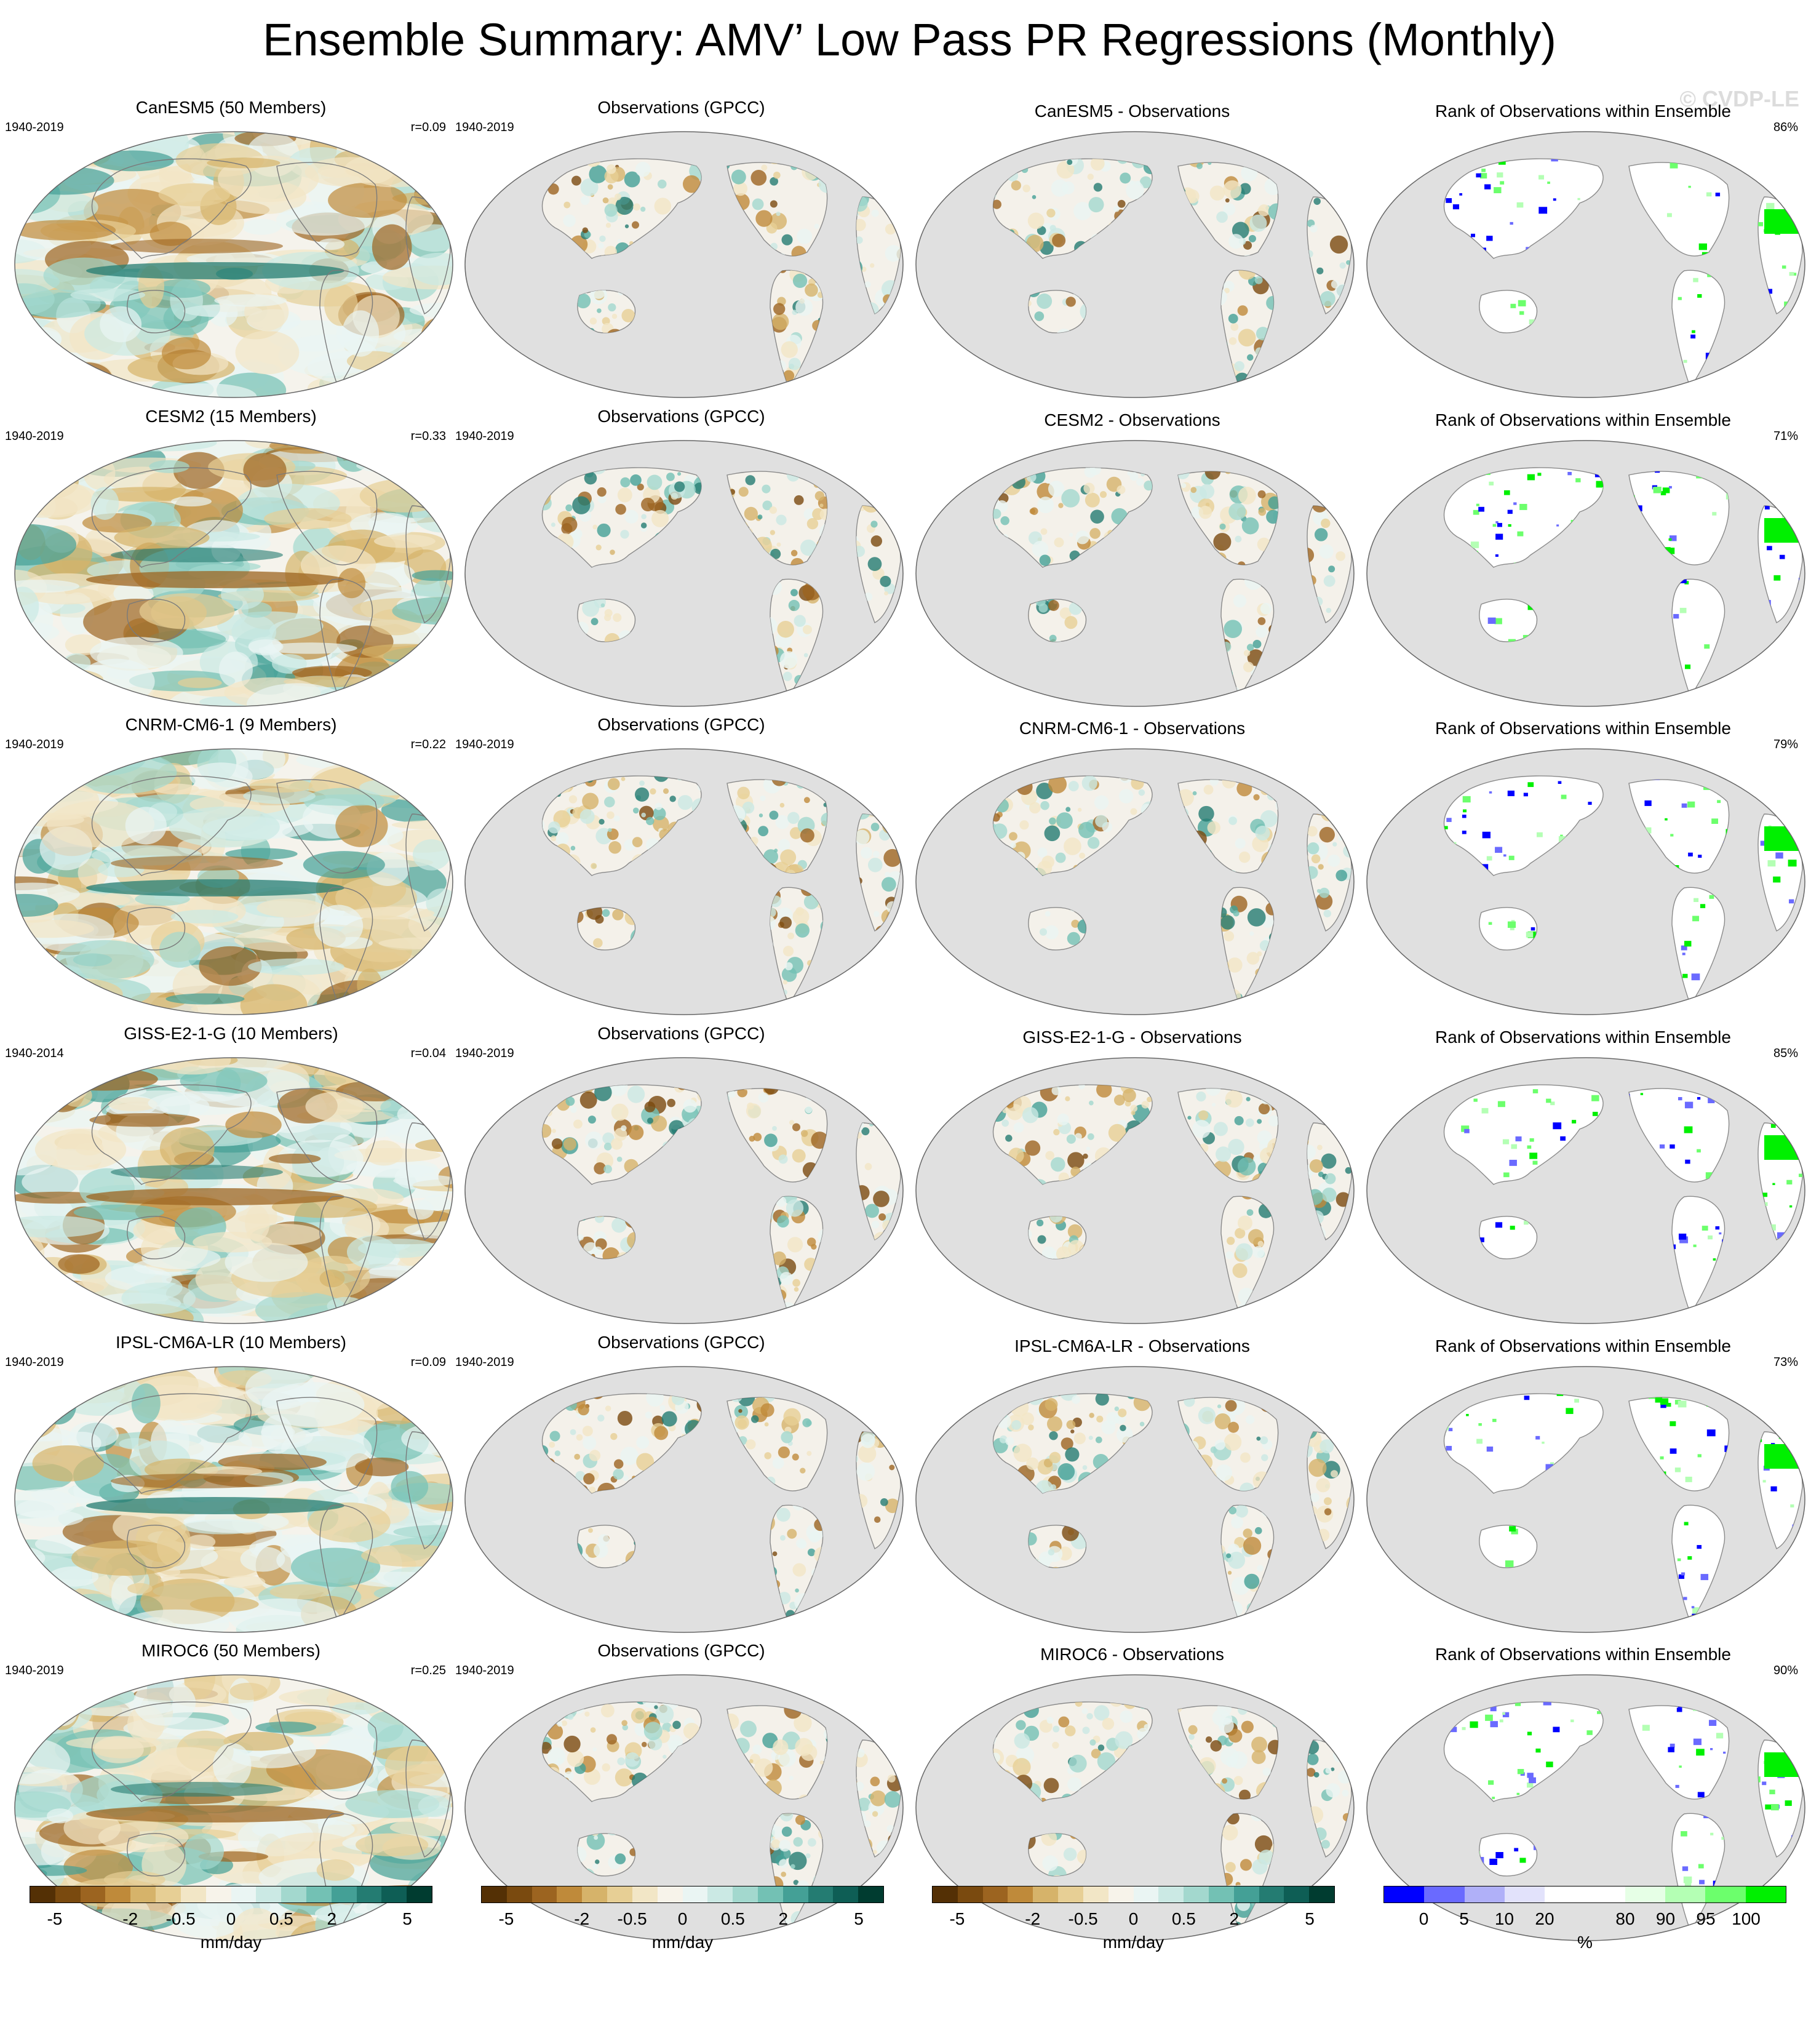 Image resolution: width=1819 pixels, height=2044 pixels. Describe the element at coordinates (231, 724) in the screenshot. I see `panel-title: CNRM-CM6-1 (9 Members)` at that location.